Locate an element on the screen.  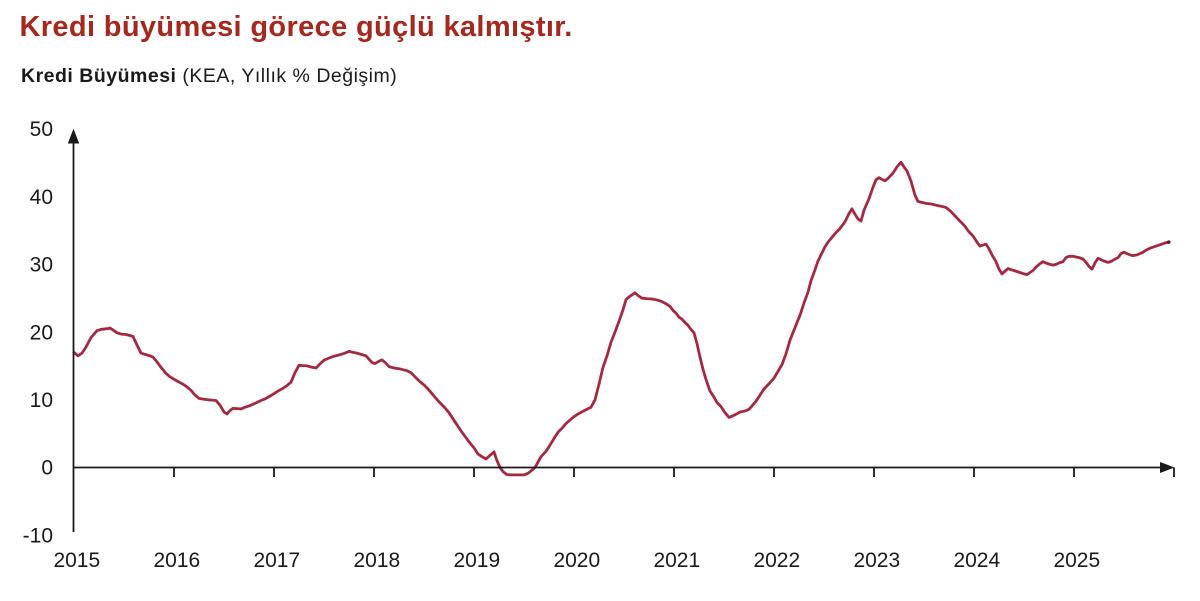
svg-text: 2017 is located at coordinates (276, 560).